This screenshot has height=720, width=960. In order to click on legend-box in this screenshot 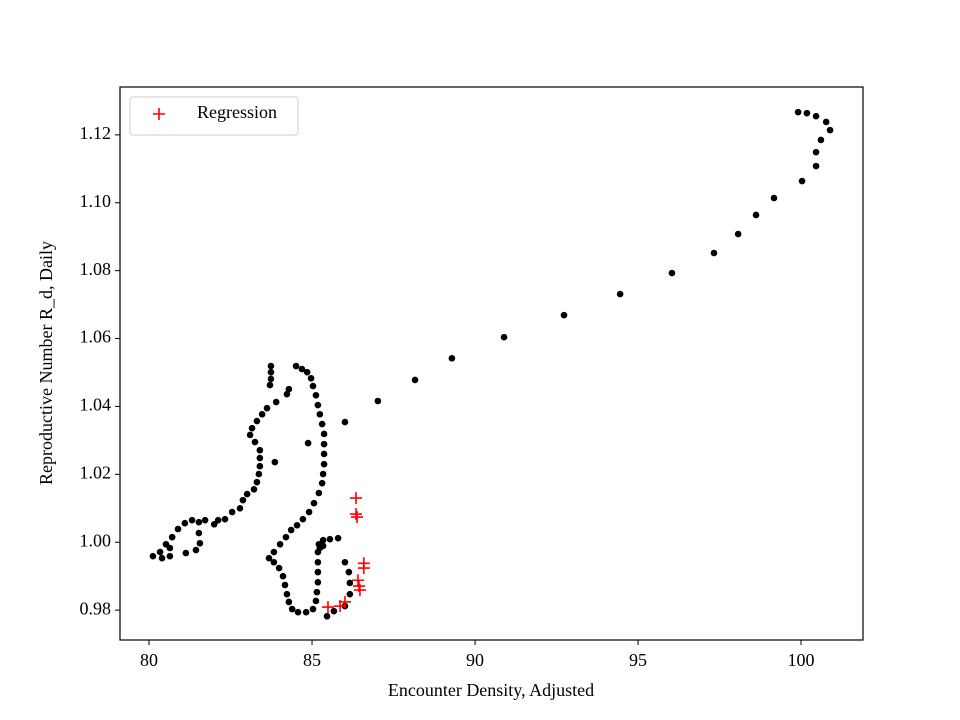, I will do `click(214, 116)`.